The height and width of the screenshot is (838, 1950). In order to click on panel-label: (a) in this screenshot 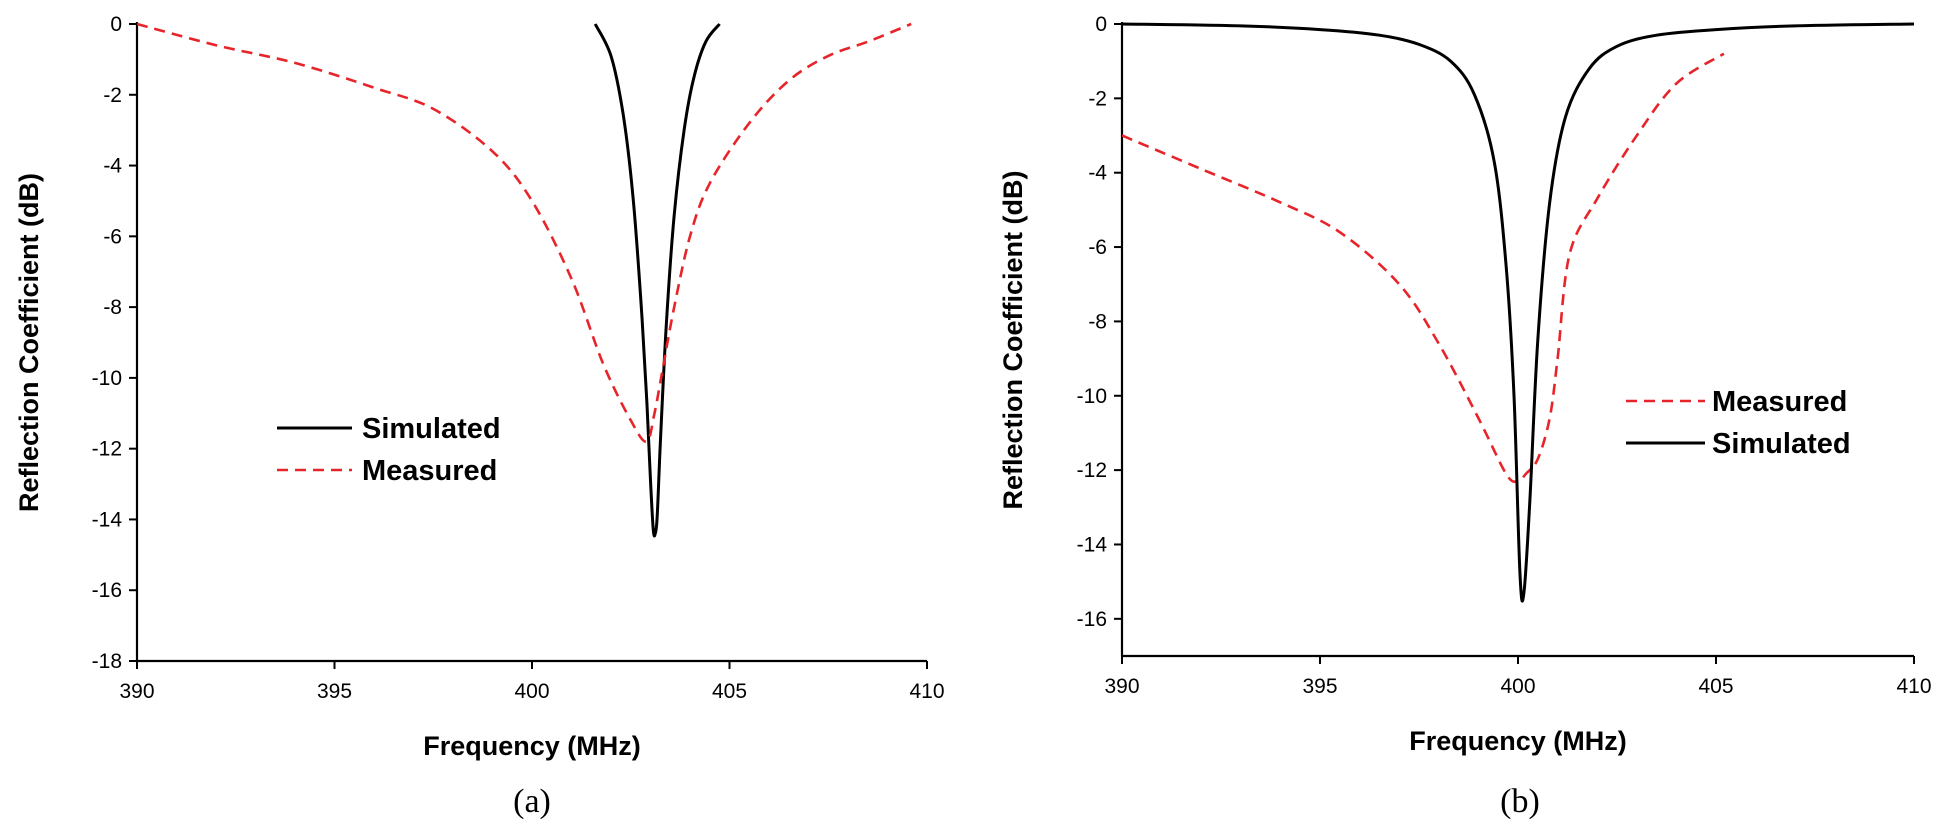, I will do `click(532, 801)`.